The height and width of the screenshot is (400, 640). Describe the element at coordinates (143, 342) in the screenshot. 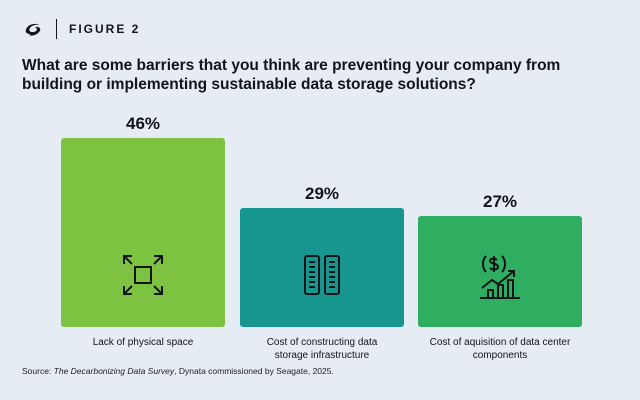

I see `category-label: Lack of physical space` at that location.